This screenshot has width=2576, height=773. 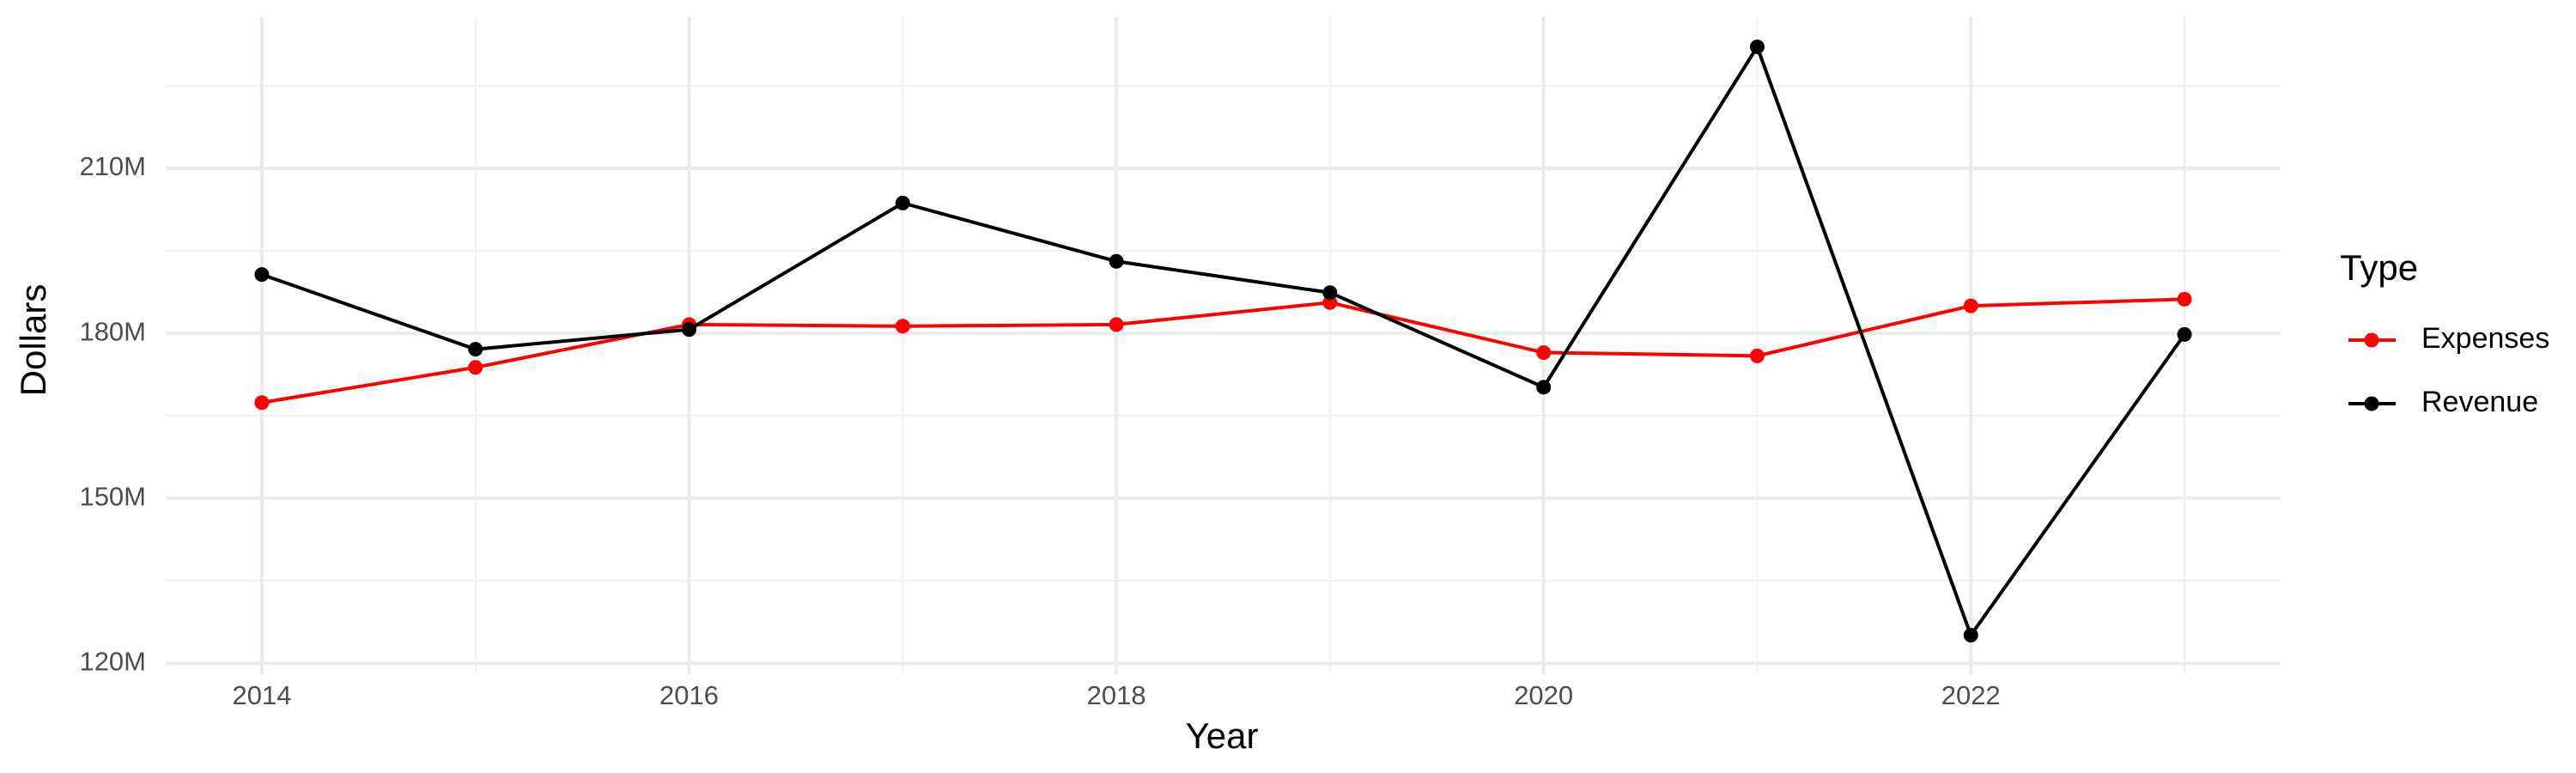 I want to click on y-tick-label: 120M, so click(x=112, y=661).